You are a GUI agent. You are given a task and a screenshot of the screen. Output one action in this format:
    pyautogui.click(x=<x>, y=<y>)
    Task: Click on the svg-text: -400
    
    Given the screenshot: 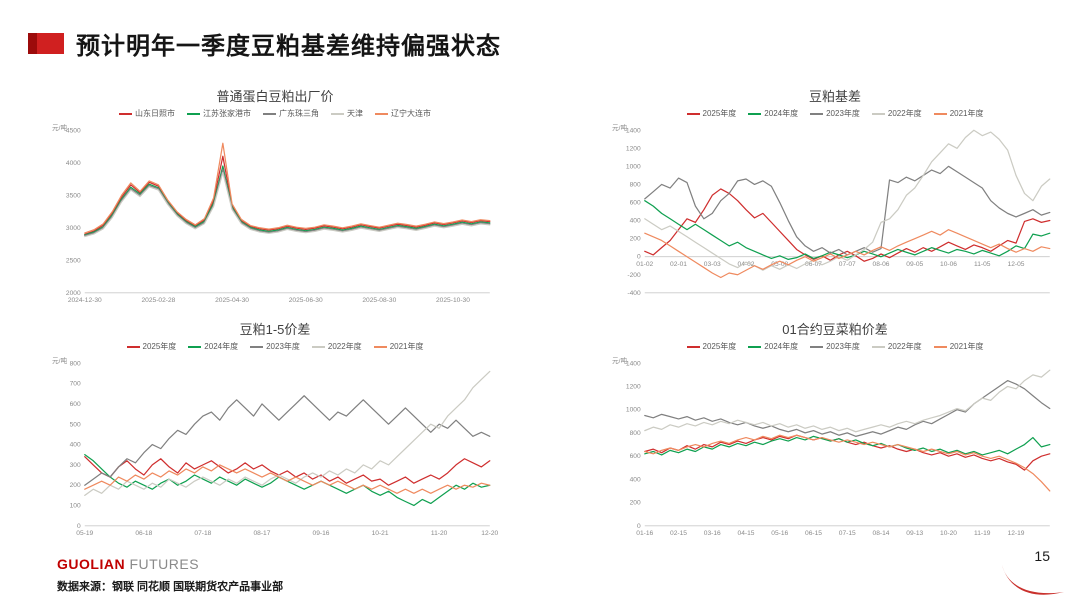 What is the action you would take?
    pyautogui.click(x=634, y=293)
    